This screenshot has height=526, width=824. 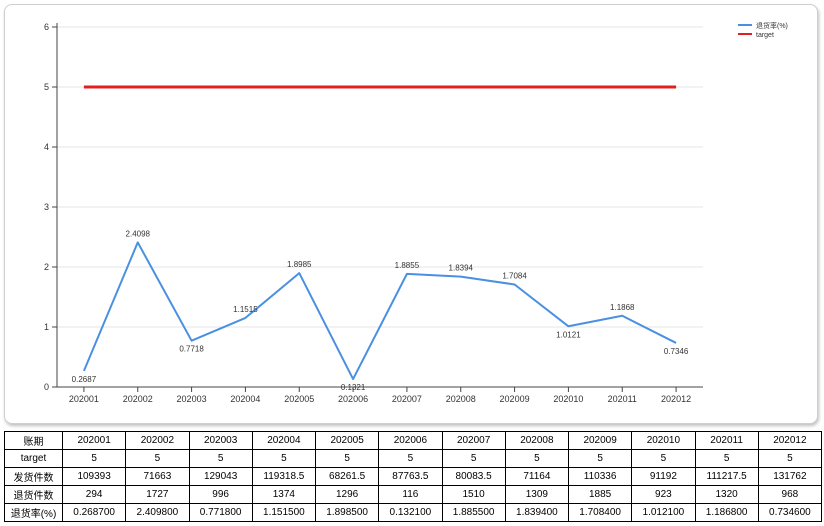 I want to click on data-label: 1.0121, so click(x=568, y=334).